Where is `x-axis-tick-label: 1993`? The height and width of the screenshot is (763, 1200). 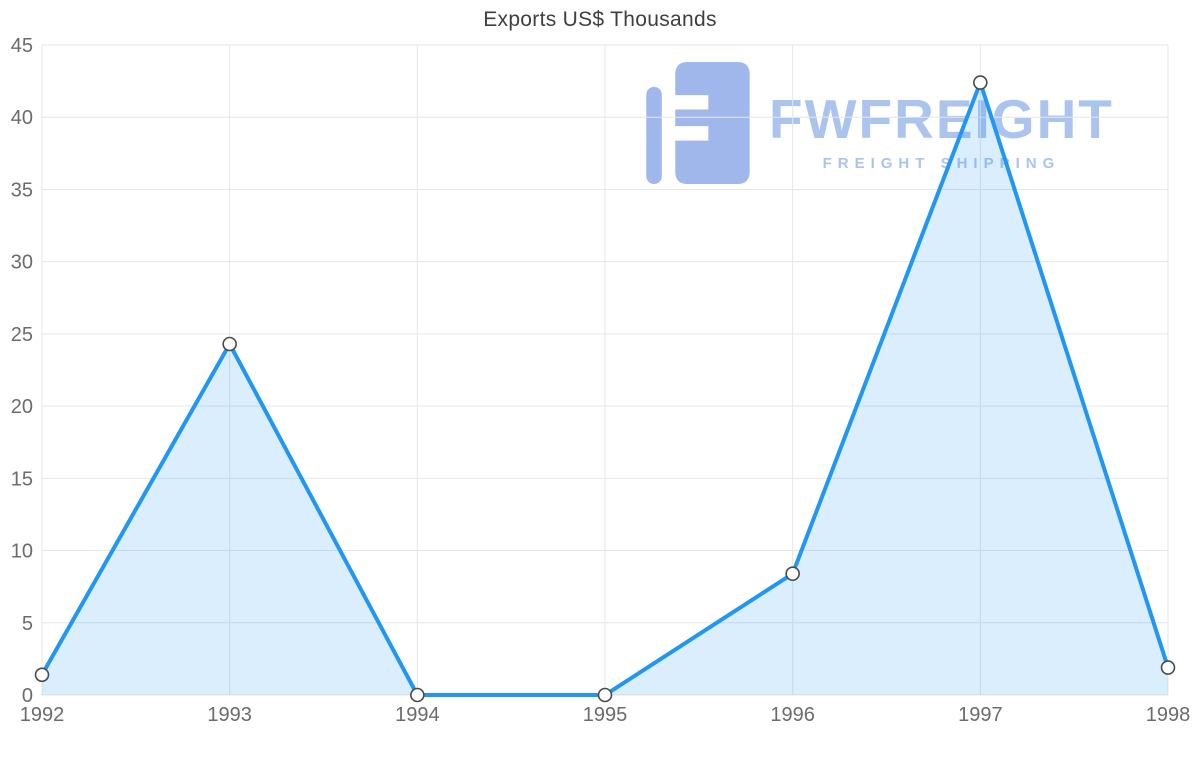 x-axis-tick-label: 1993 is located at coordinates (229, 715).